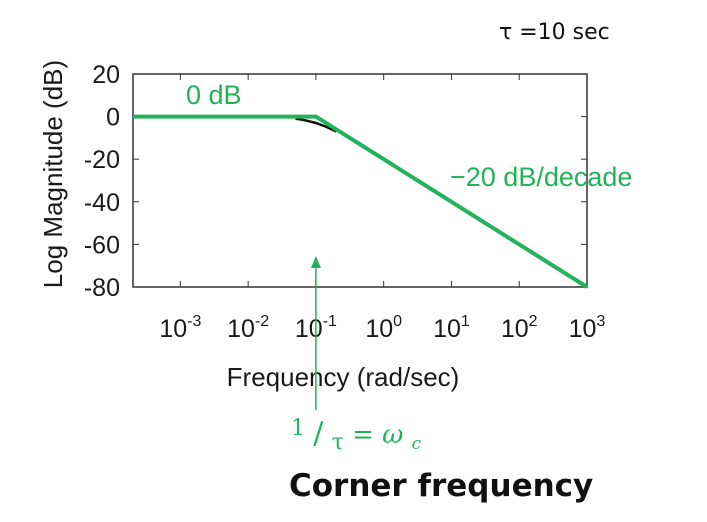  Describe the element at coordinates (315, 262) in the screenshot. I see `arrow-head` at that location.